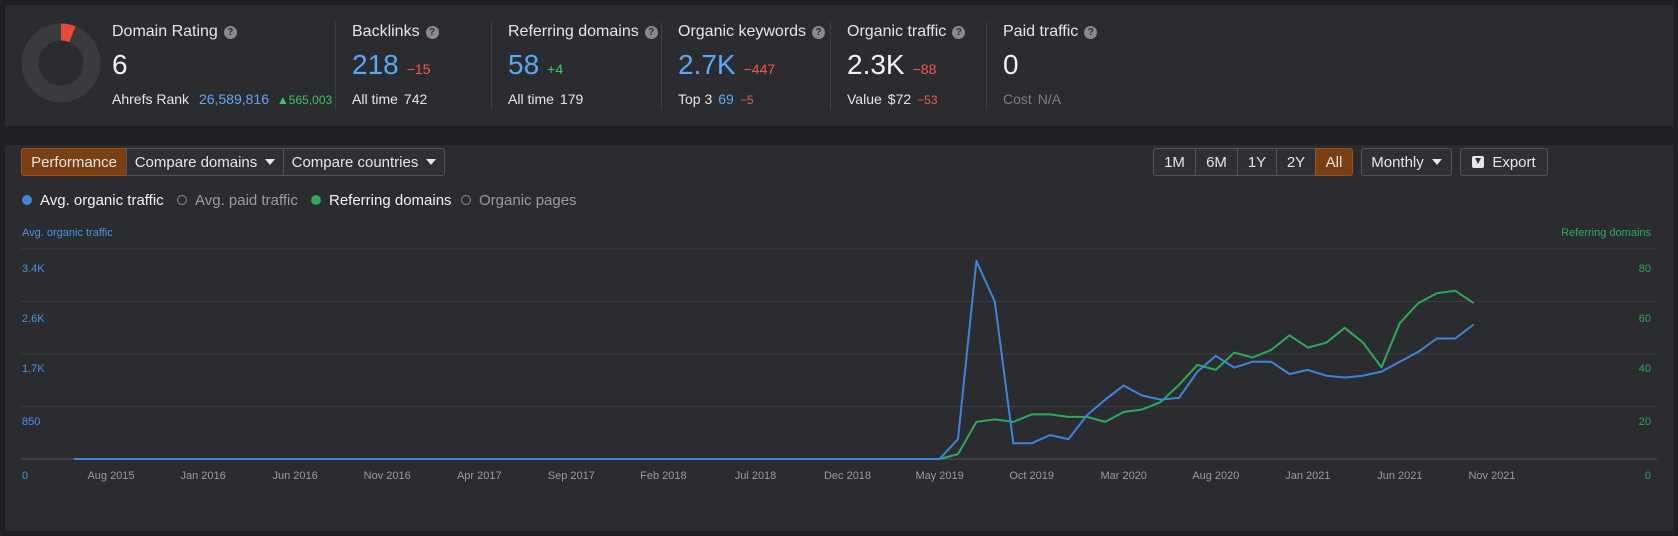 Image resolution: width=1678 pixels, height=536 pixels. What do you see at coordinates (571, 476) in the screenshot?
I see `x-tick-label: Sep 2017` at bounding box center [571, 476].